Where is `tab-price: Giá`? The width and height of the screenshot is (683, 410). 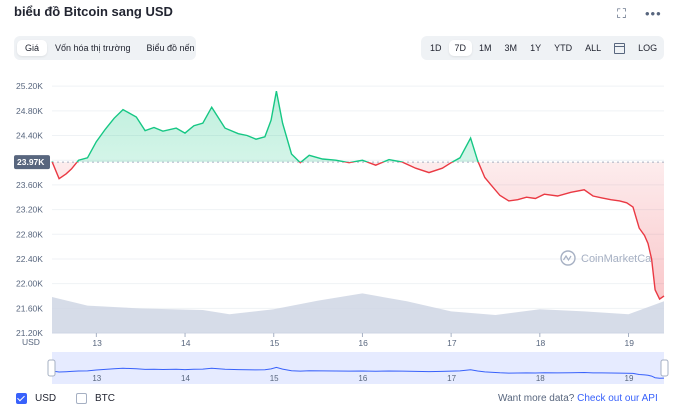
tab-price: Giá is located at coordinates (32, 48).